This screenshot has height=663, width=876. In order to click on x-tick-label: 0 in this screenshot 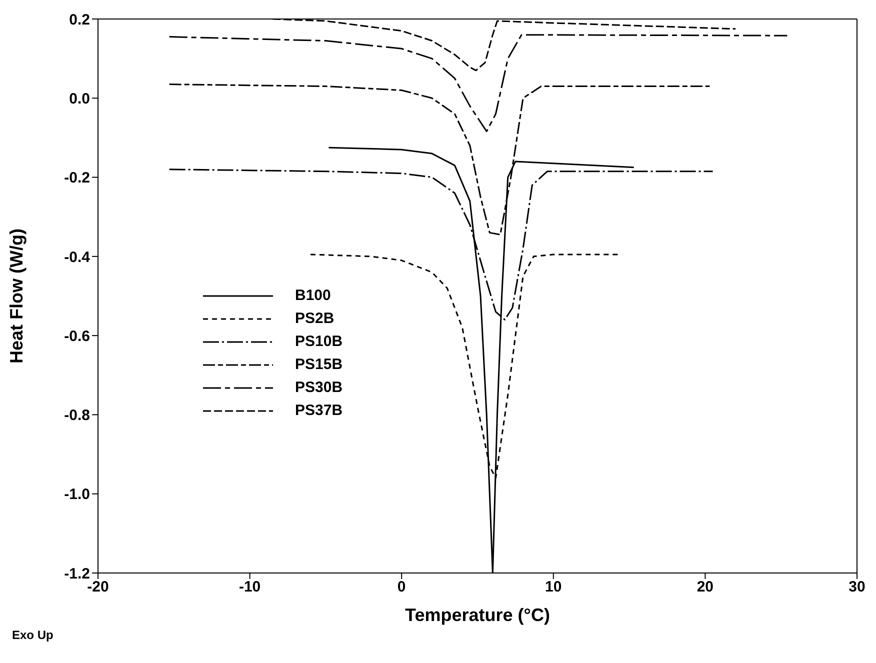, I will do `click(401, 587)`.